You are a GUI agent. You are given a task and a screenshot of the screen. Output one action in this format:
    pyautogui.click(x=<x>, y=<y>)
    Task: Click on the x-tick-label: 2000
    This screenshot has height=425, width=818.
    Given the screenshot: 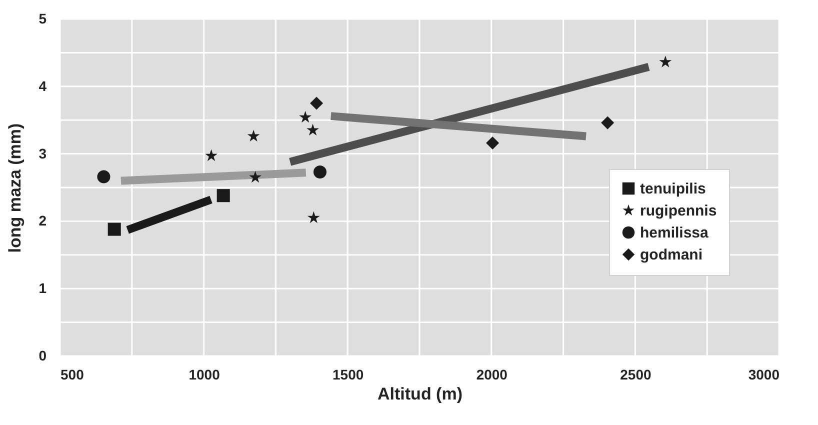 What is the action you would take?
    pyautogui.click(x=492, y=374)
    